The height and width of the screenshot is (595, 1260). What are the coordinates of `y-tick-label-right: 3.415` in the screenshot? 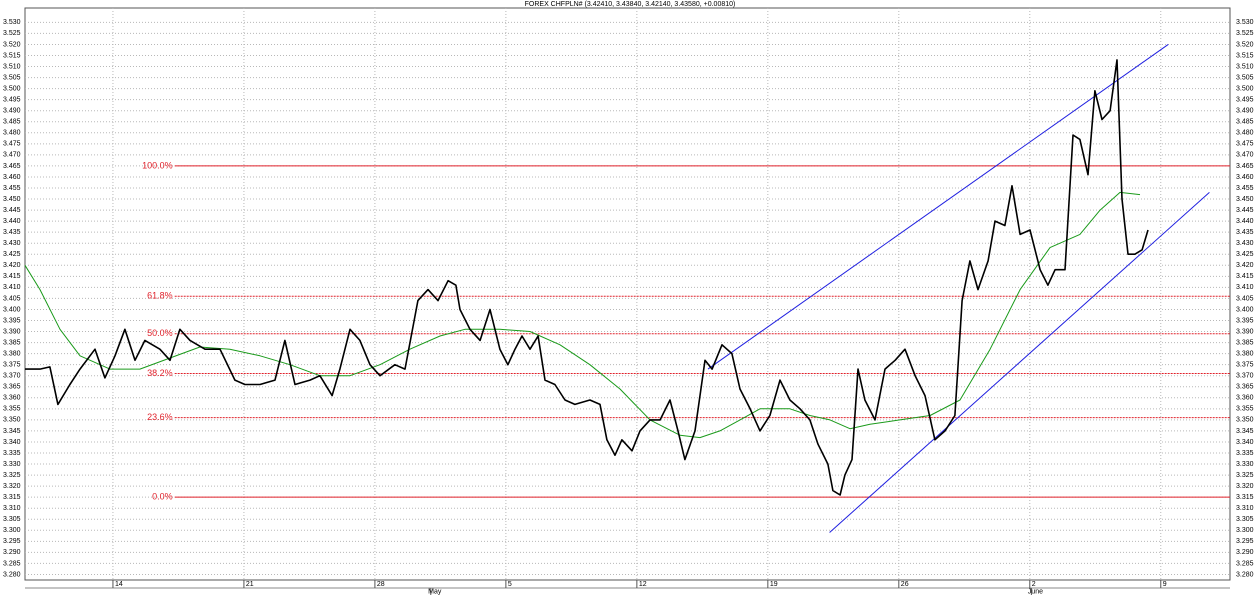 It's located at (1245, 276).